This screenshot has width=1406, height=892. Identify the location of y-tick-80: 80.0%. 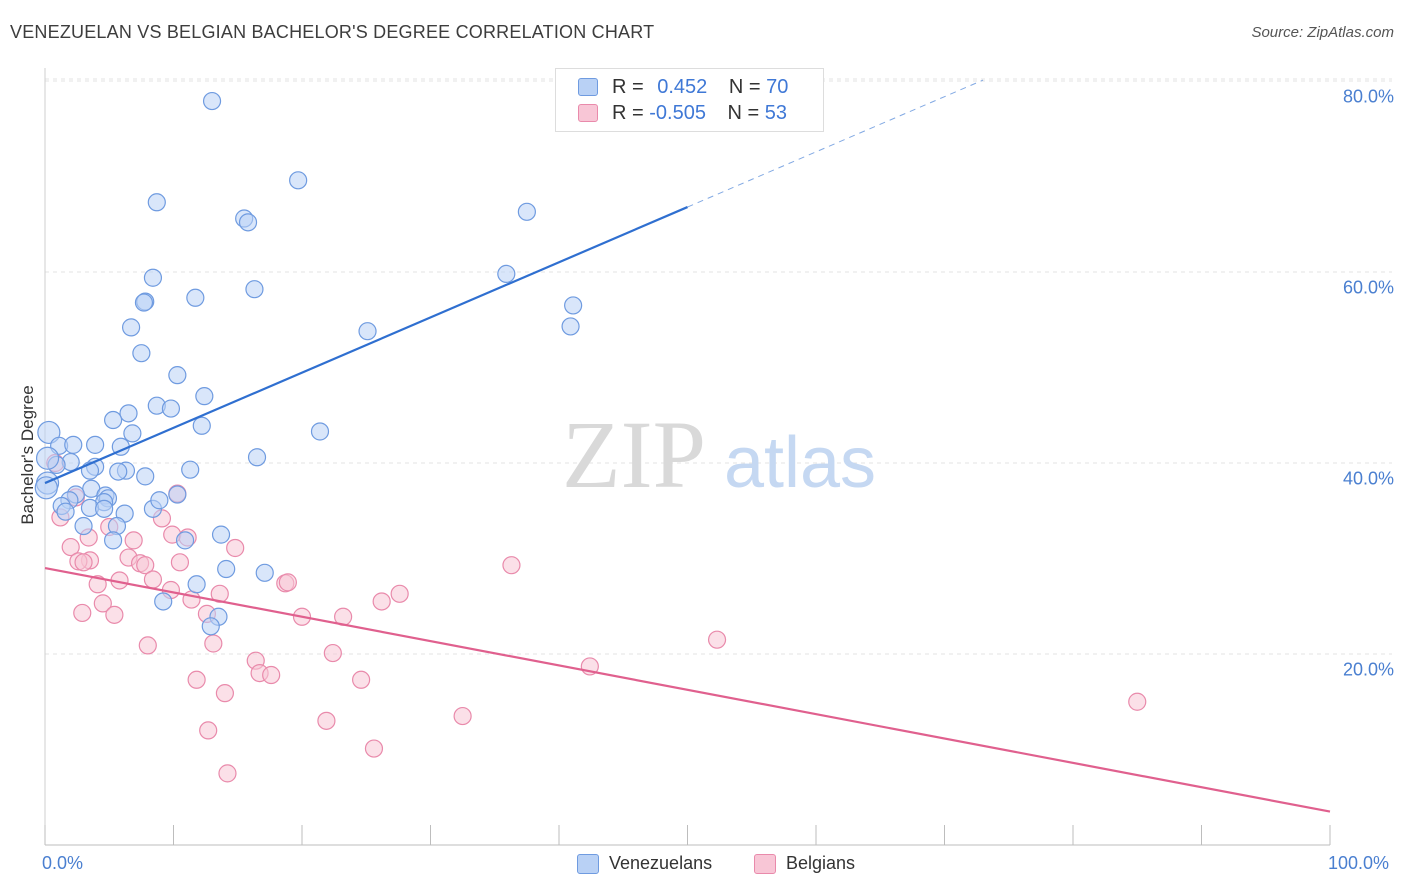
(1368, 96).